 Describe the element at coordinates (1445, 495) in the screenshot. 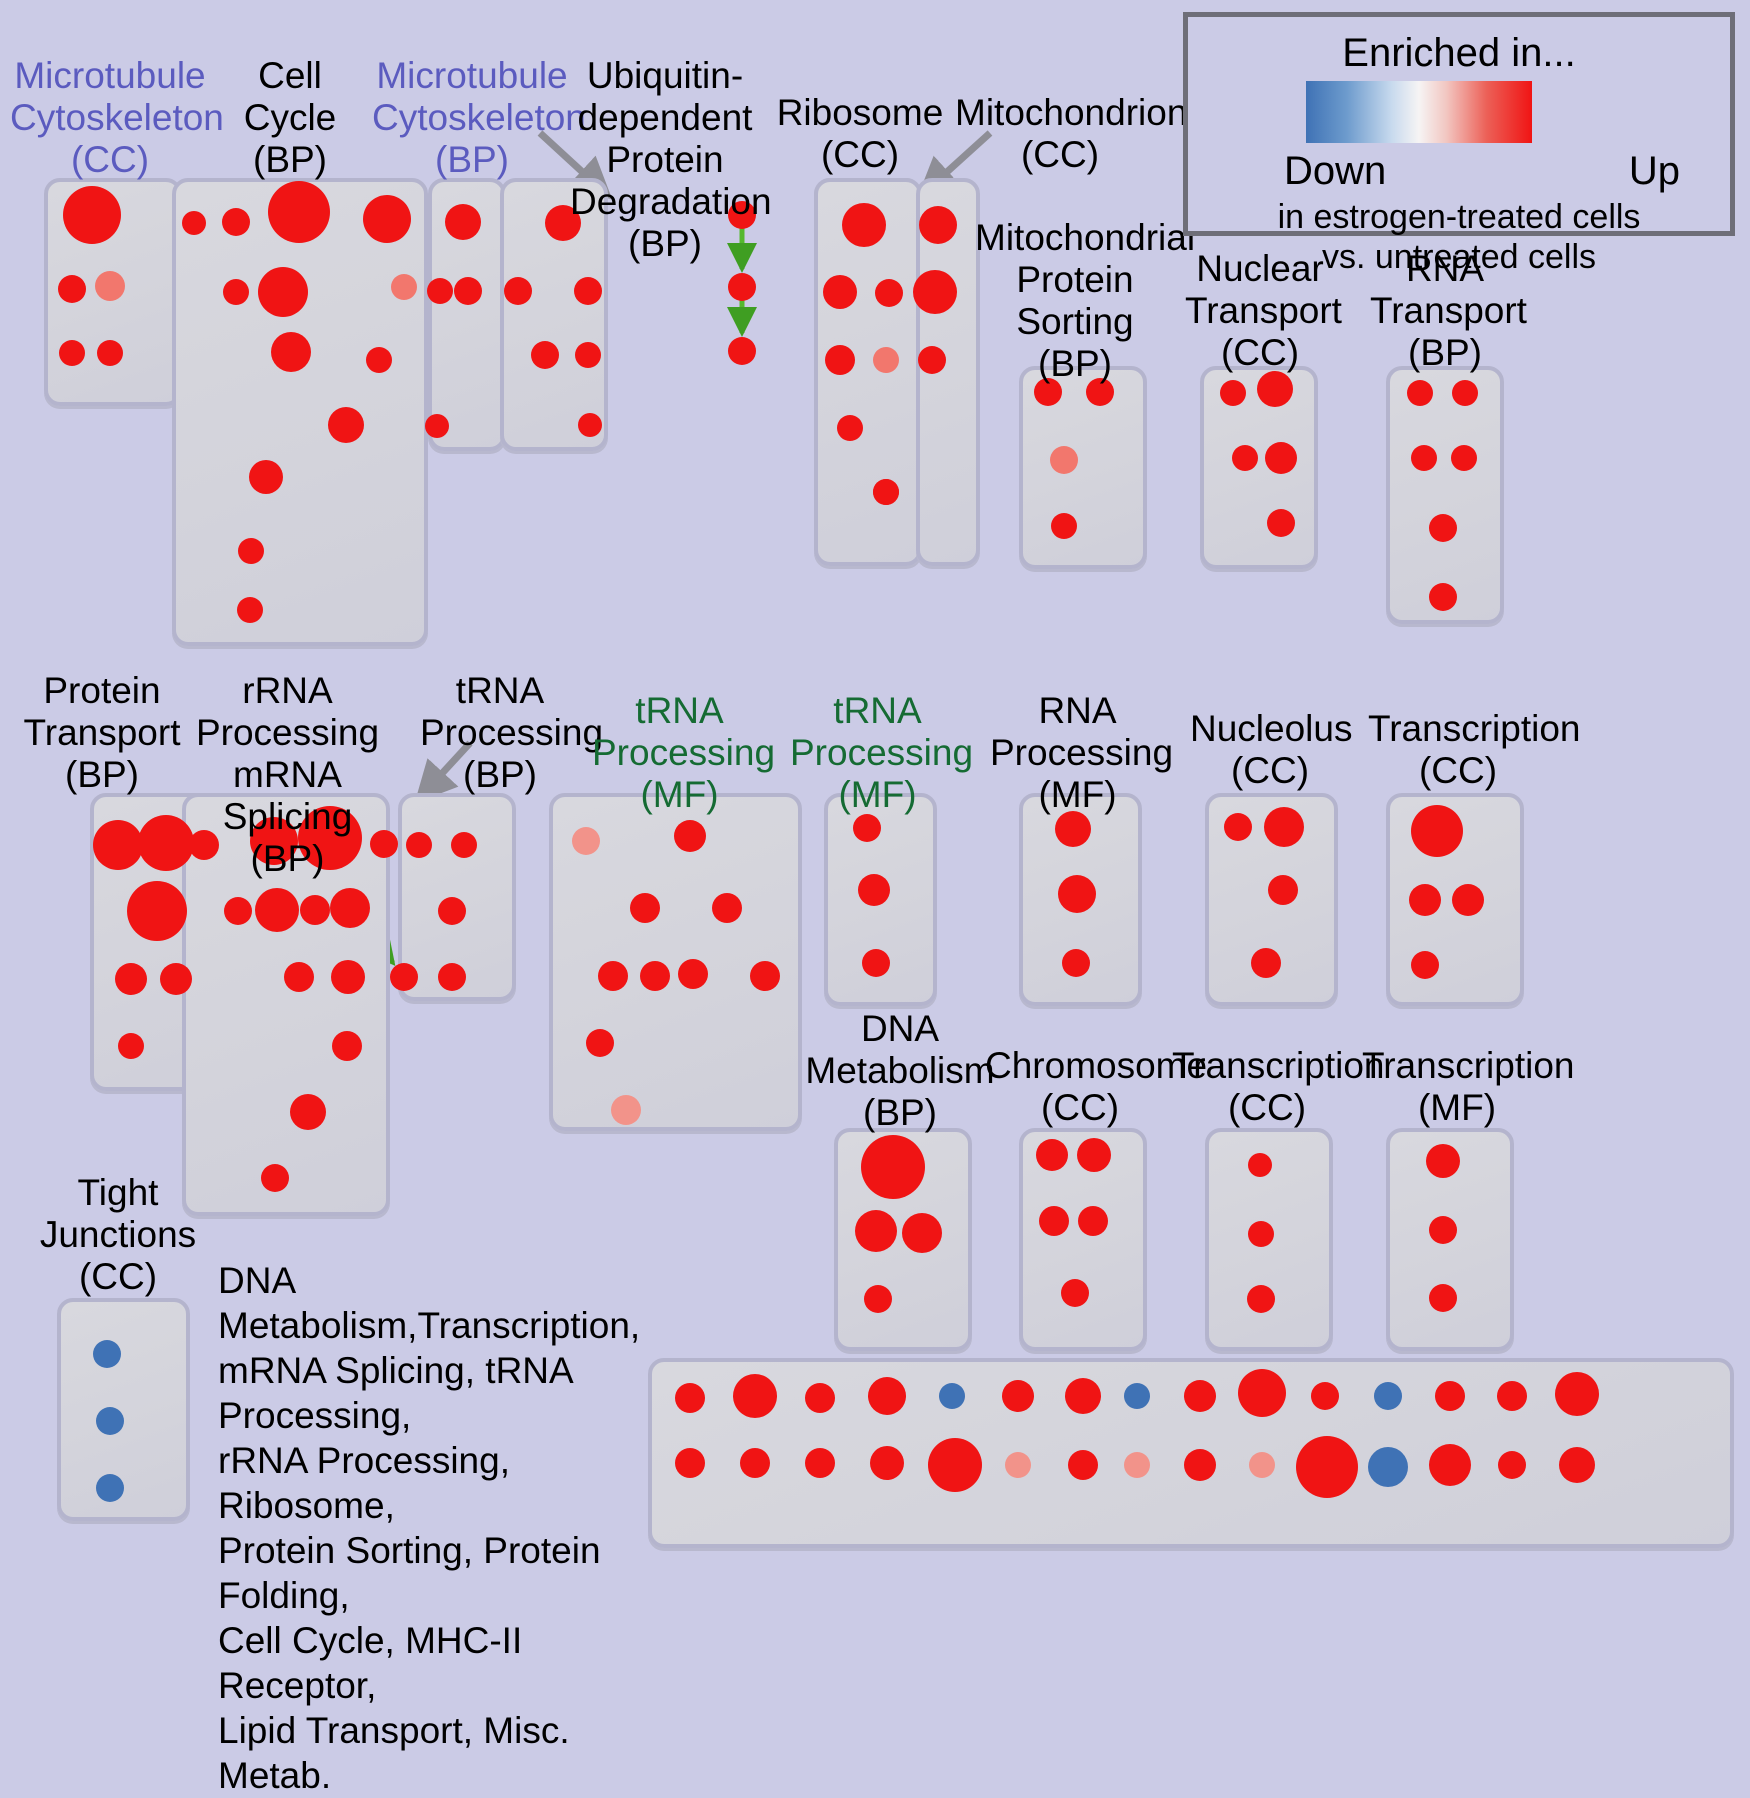

I see `cluster-box-rna-transport-bp` at that location.